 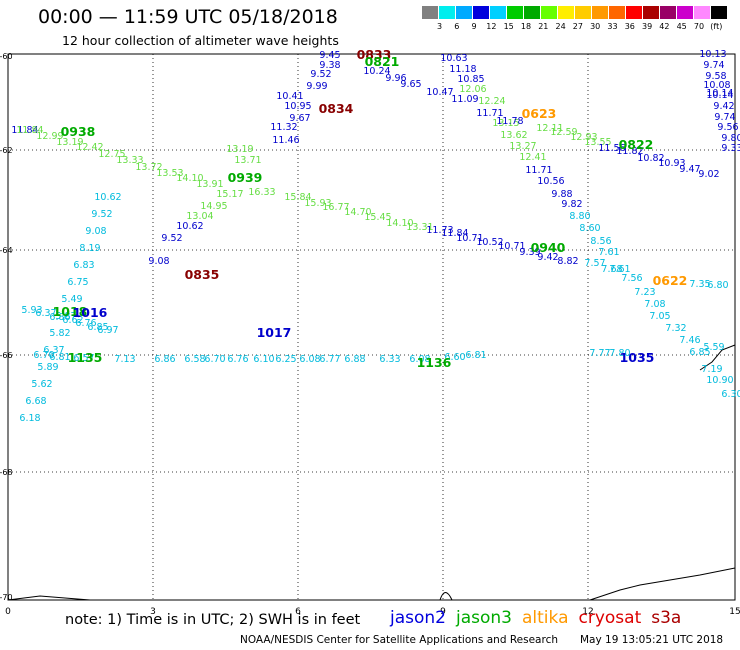 I want to click on wave-height-value: 9.58, so click(x=715, y=76).